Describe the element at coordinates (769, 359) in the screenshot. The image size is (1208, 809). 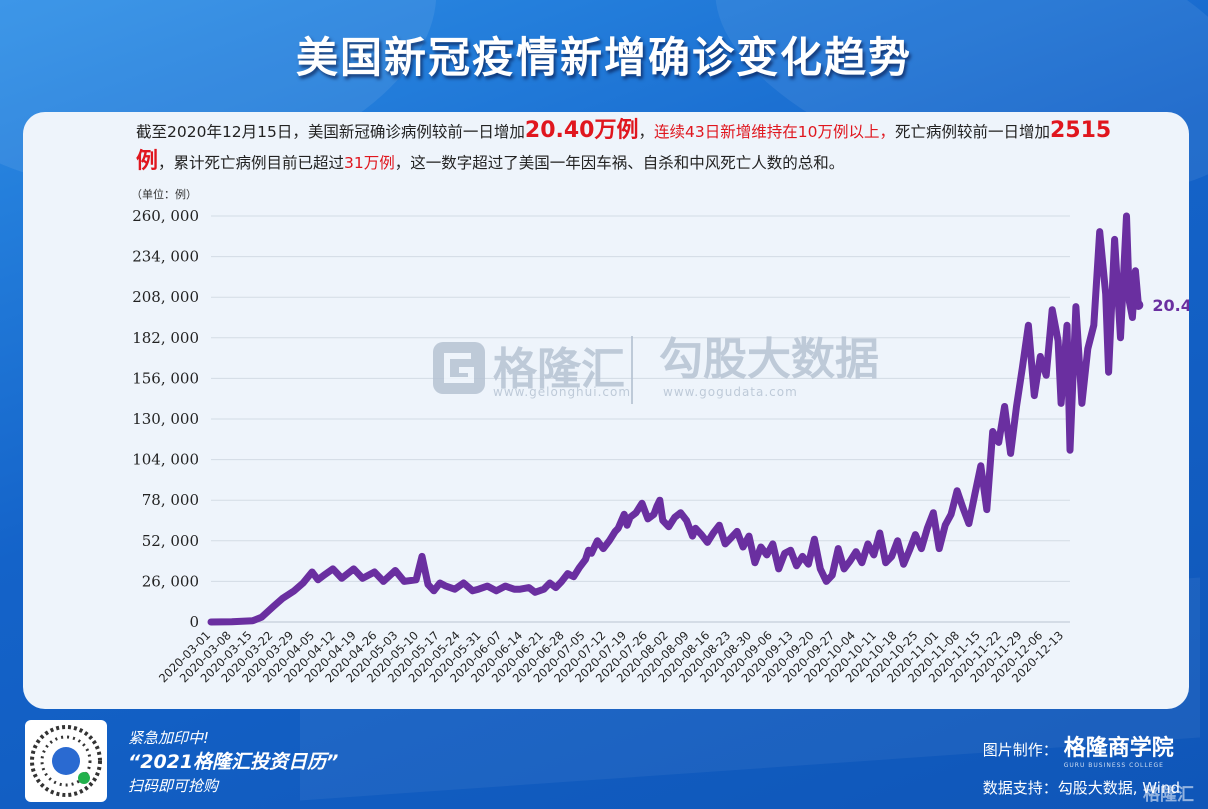
I see `watermark-brand2: 勾股大数据` at that location.